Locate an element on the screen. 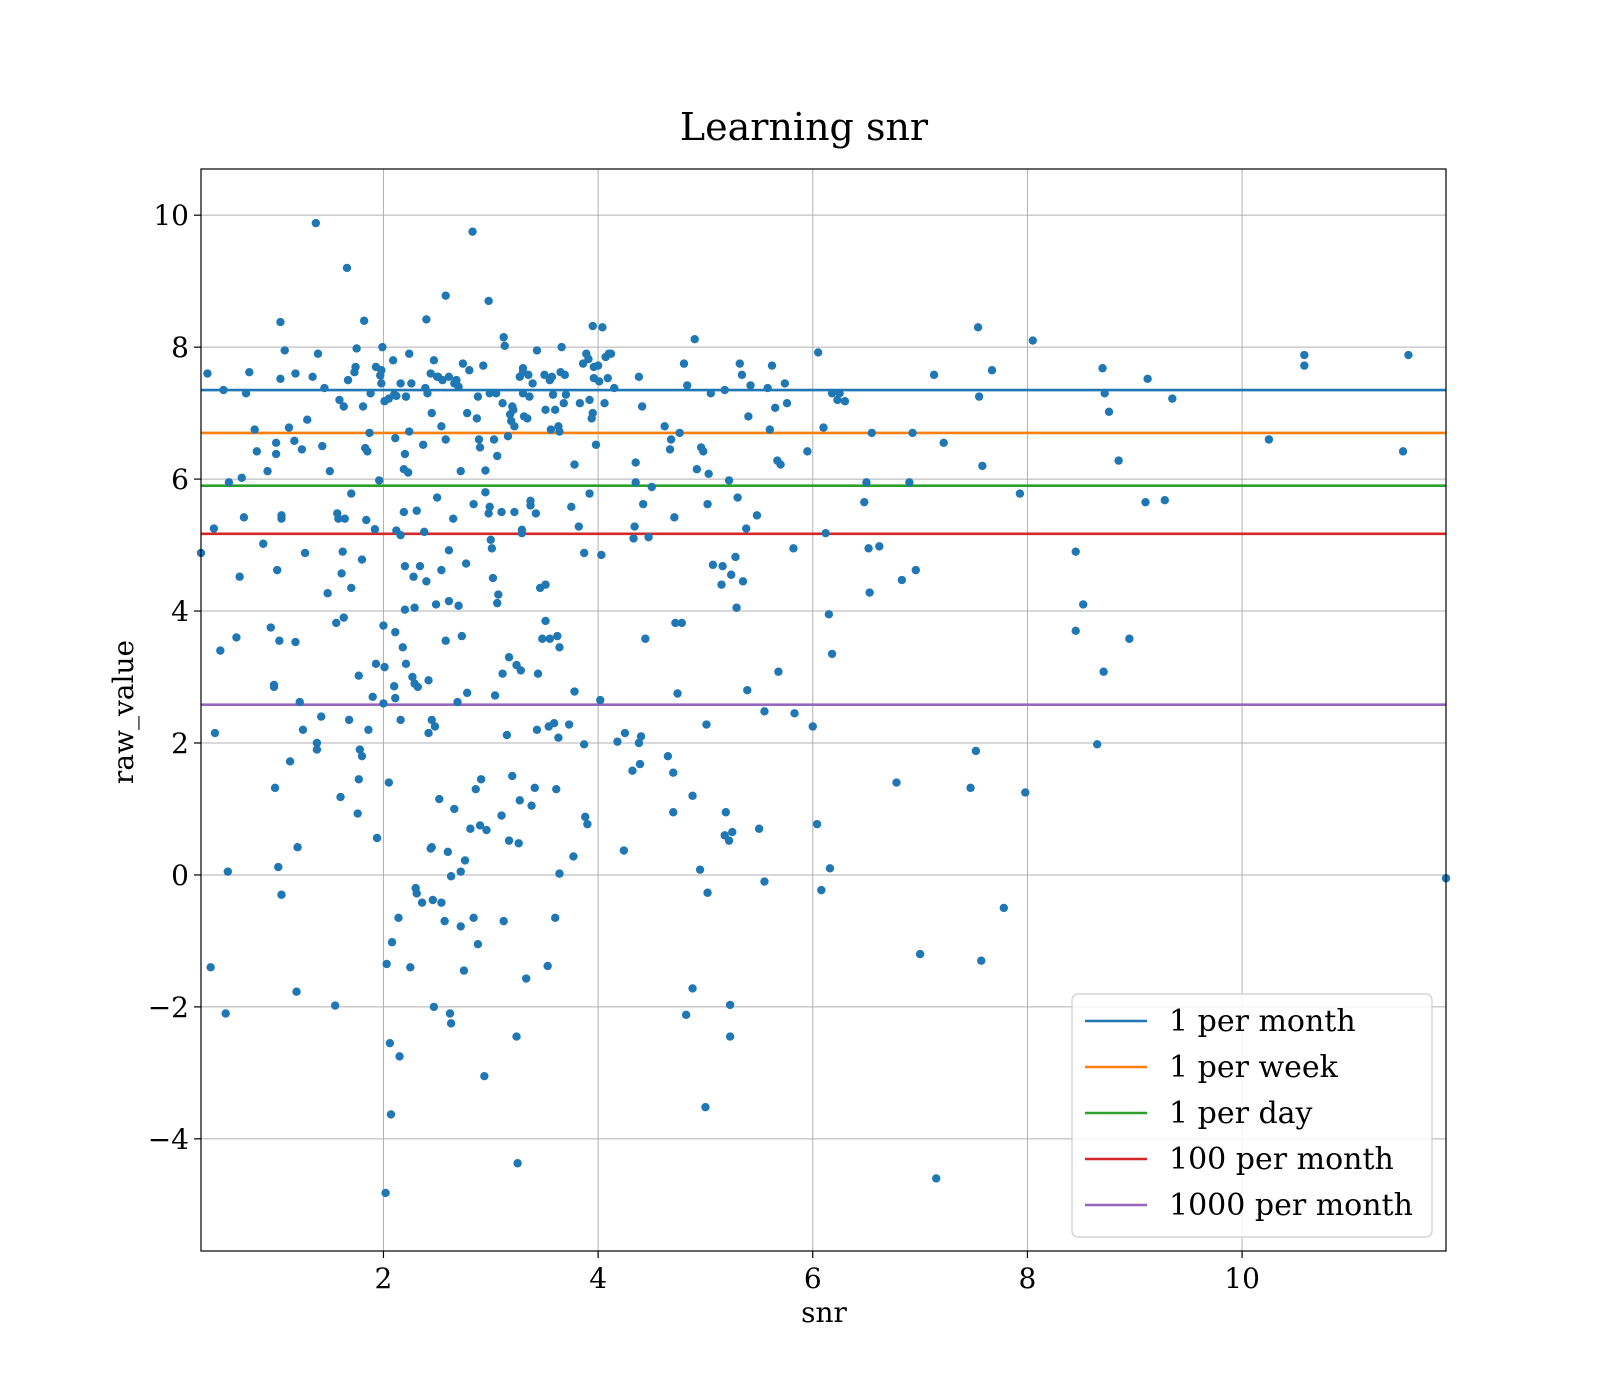  y-tick-label: −4 is located at coordinates (168, 1139).